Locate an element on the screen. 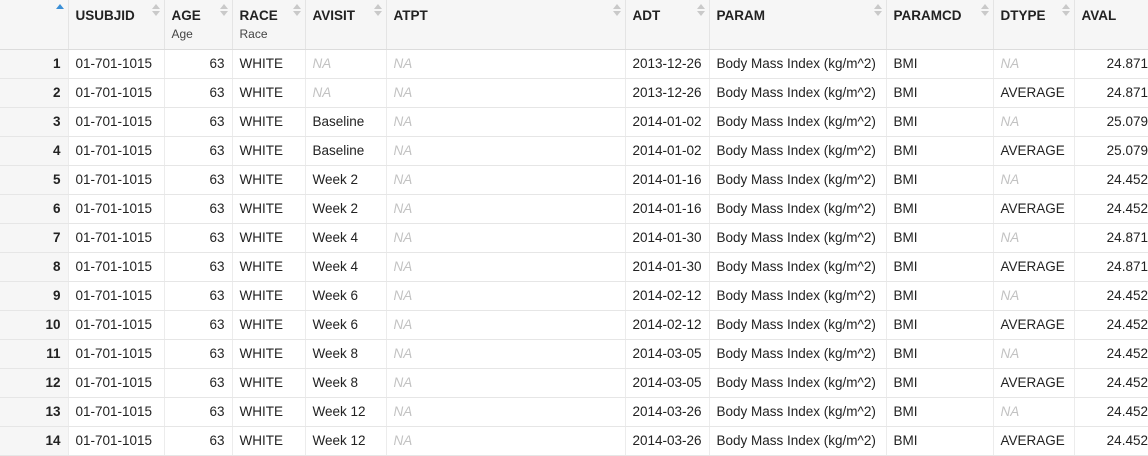 This screenshot has width=1148, height=456. cell-adt: 2013-12-26 is located at coordinates (667, 63).